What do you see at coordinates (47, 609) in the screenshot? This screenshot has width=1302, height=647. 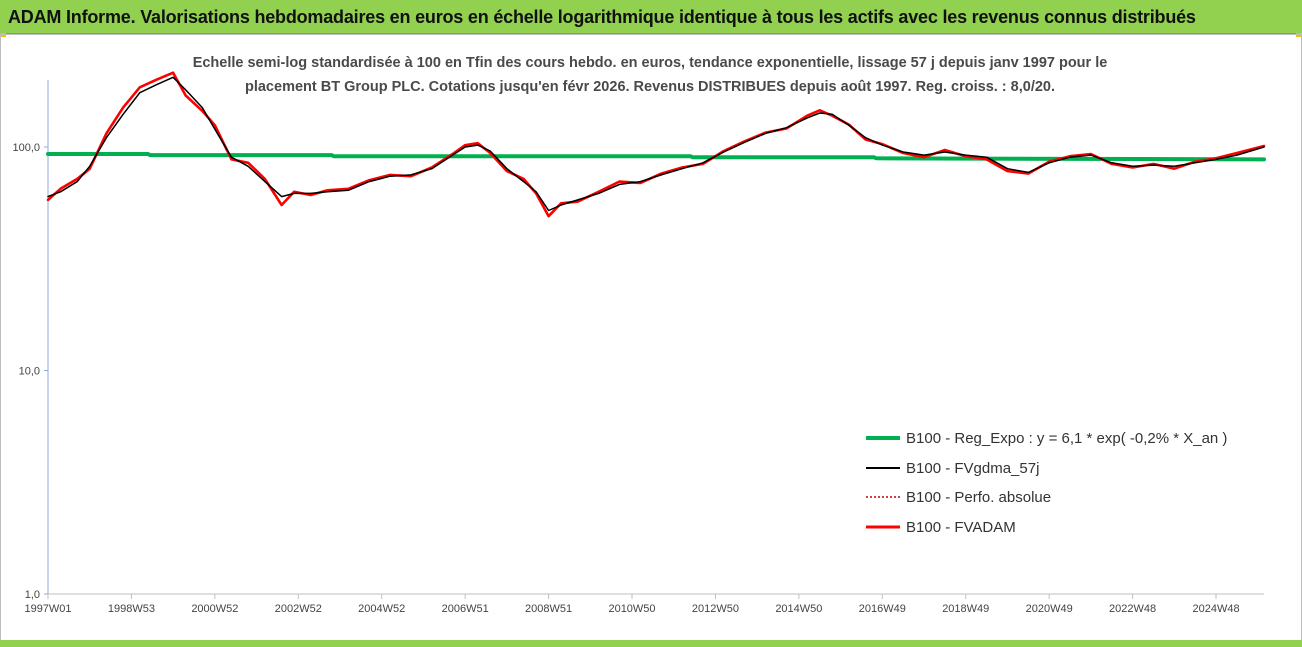 I see `x-tick-label: 1997W01` at bounding box center [47, 609].